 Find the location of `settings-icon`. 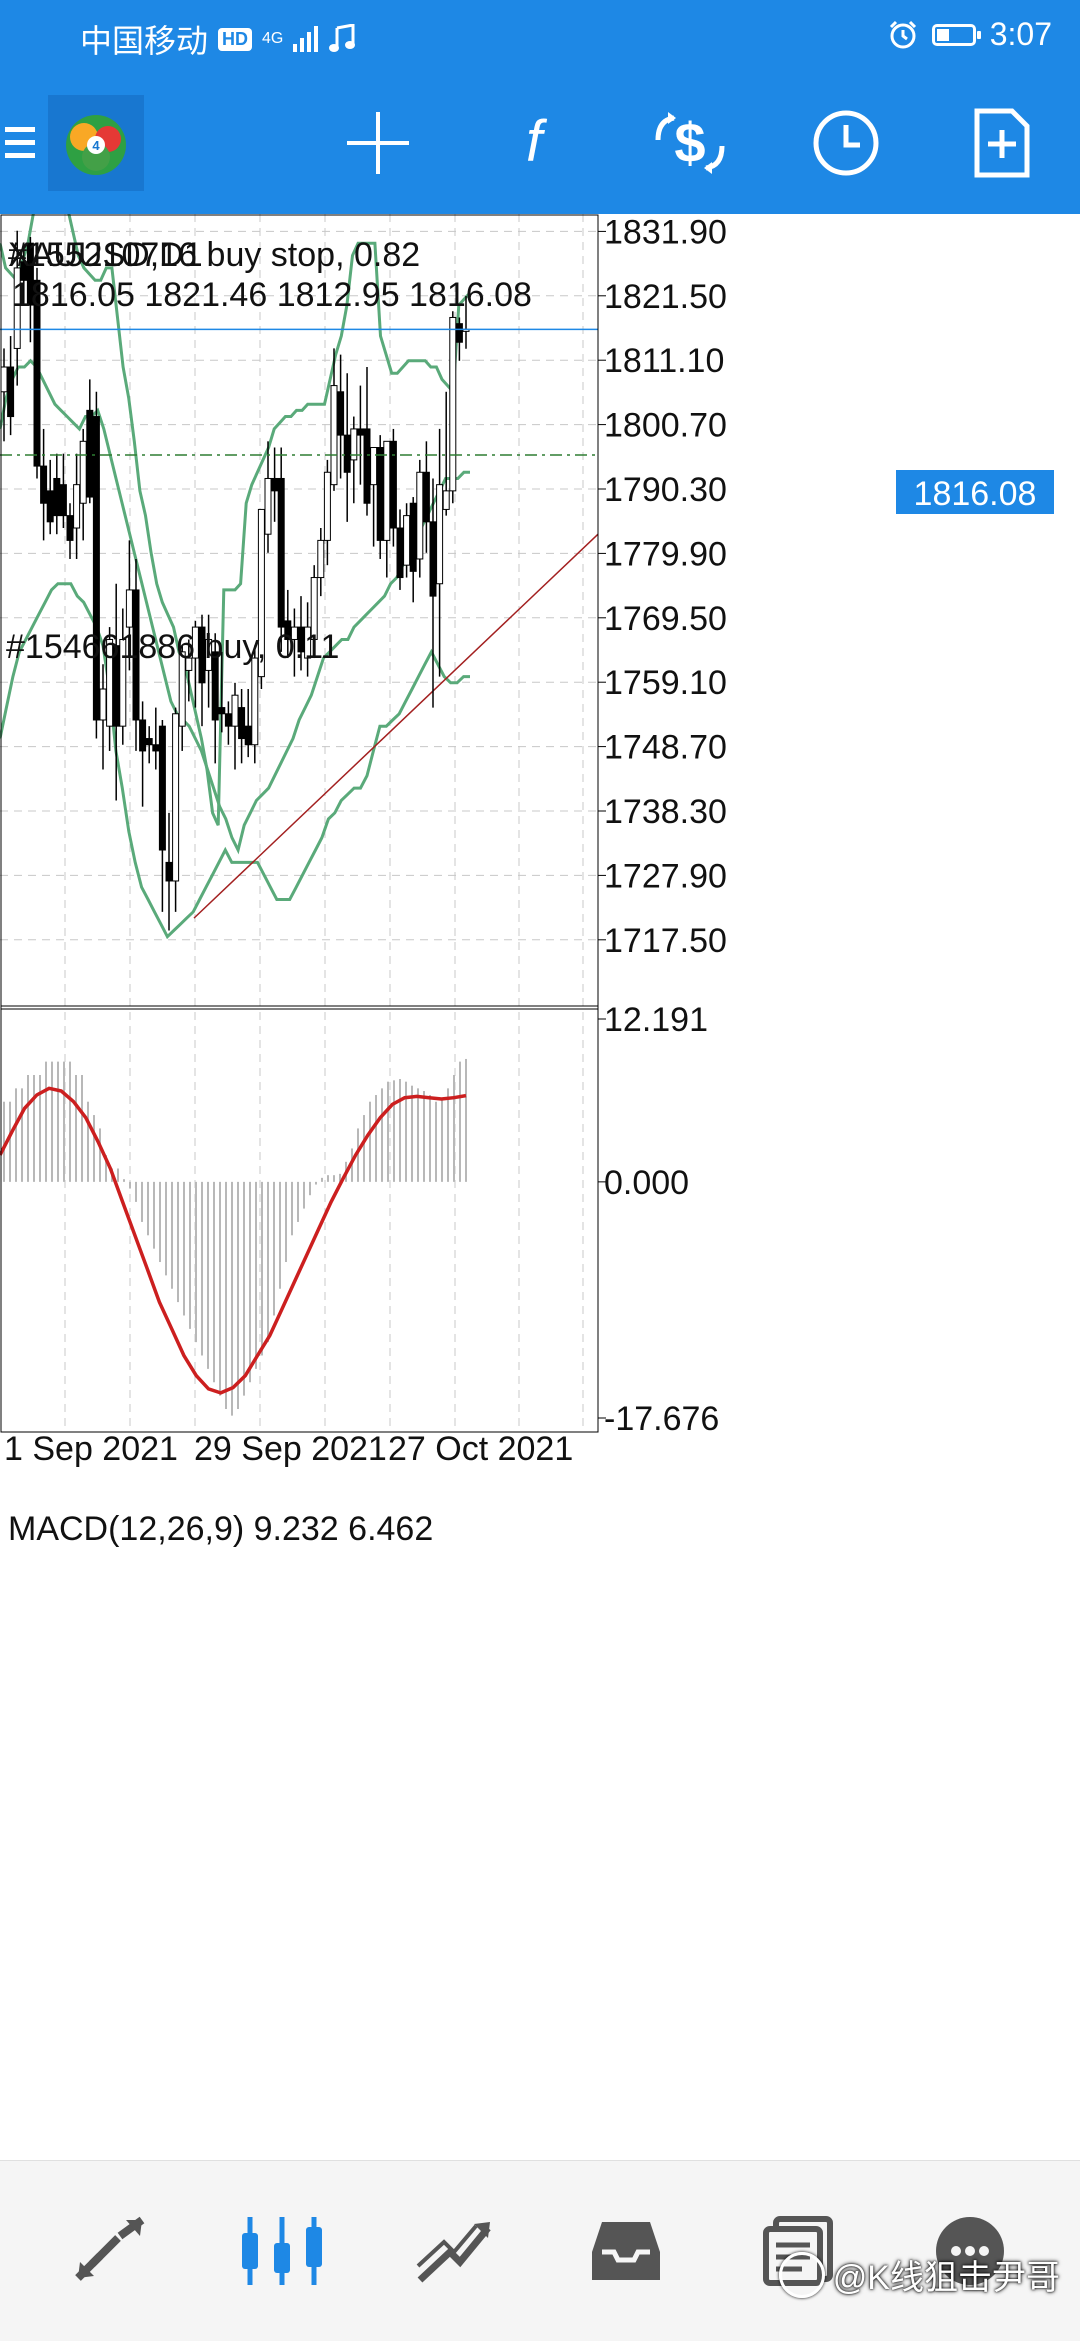

settings-icon is located at coordinates (970, 2251).